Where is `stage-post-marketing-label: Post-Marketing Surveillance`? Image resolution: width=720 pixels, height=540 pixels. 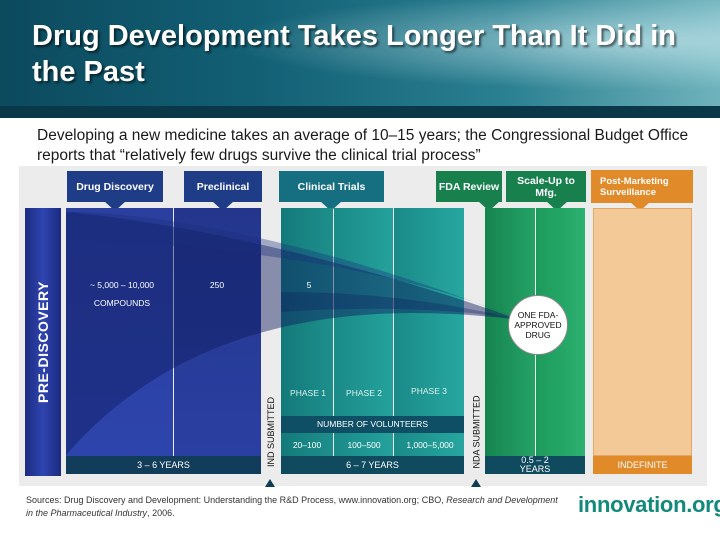
stage-post-marketing-label: Post-Marketing Surveillance is located at coordinates (634, 186).